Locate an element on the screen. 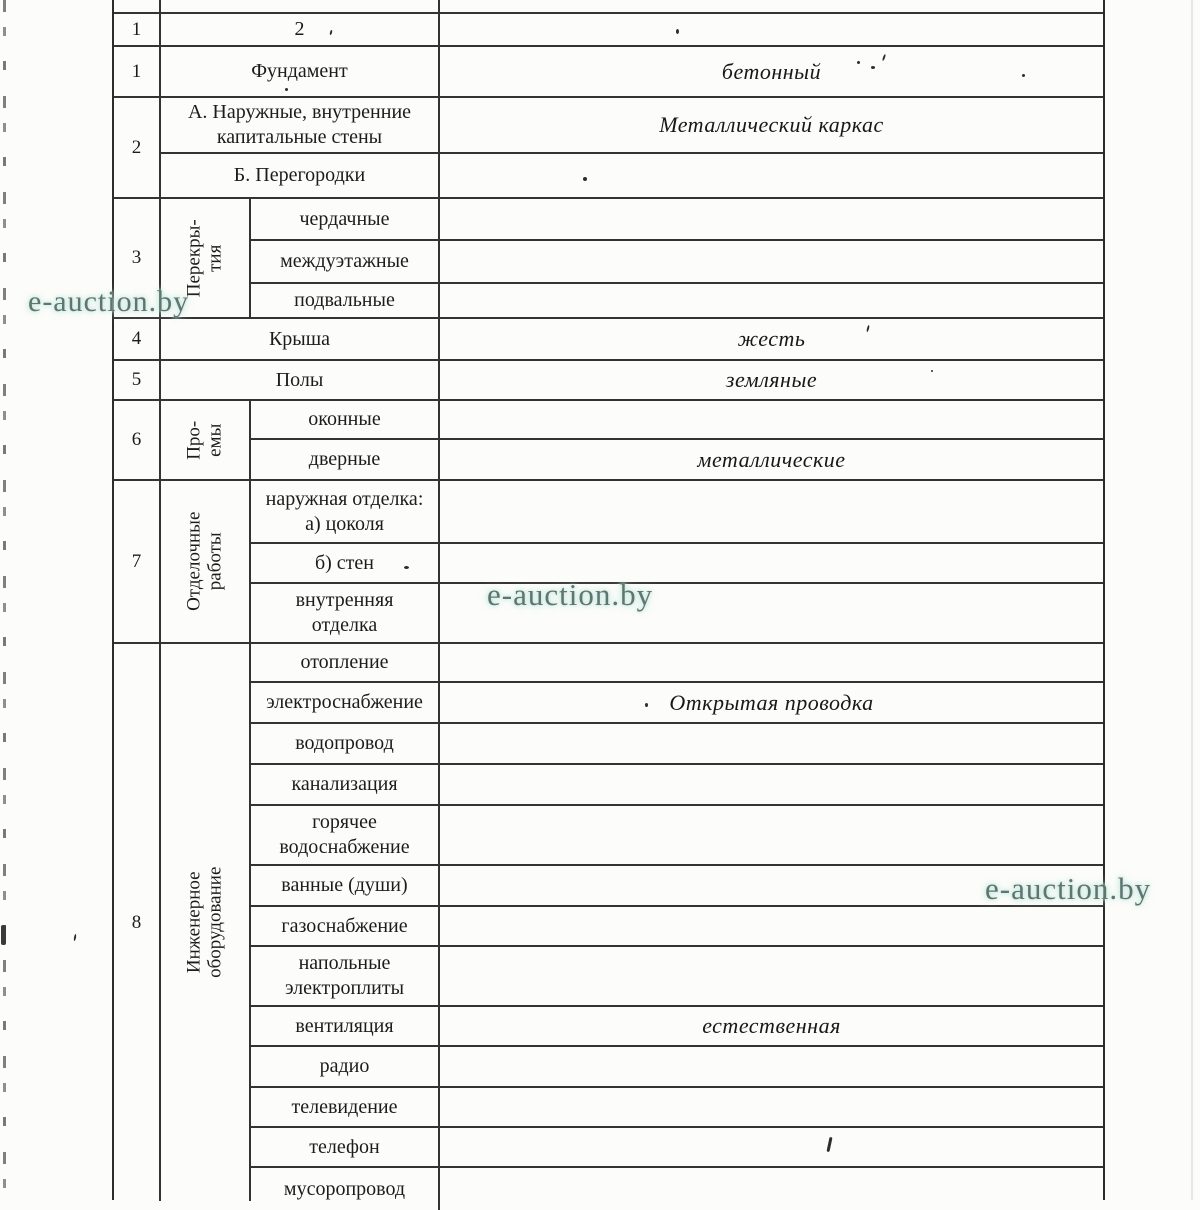  group-label-vertical: Перекры- тия is located at coordinates (204, 258).